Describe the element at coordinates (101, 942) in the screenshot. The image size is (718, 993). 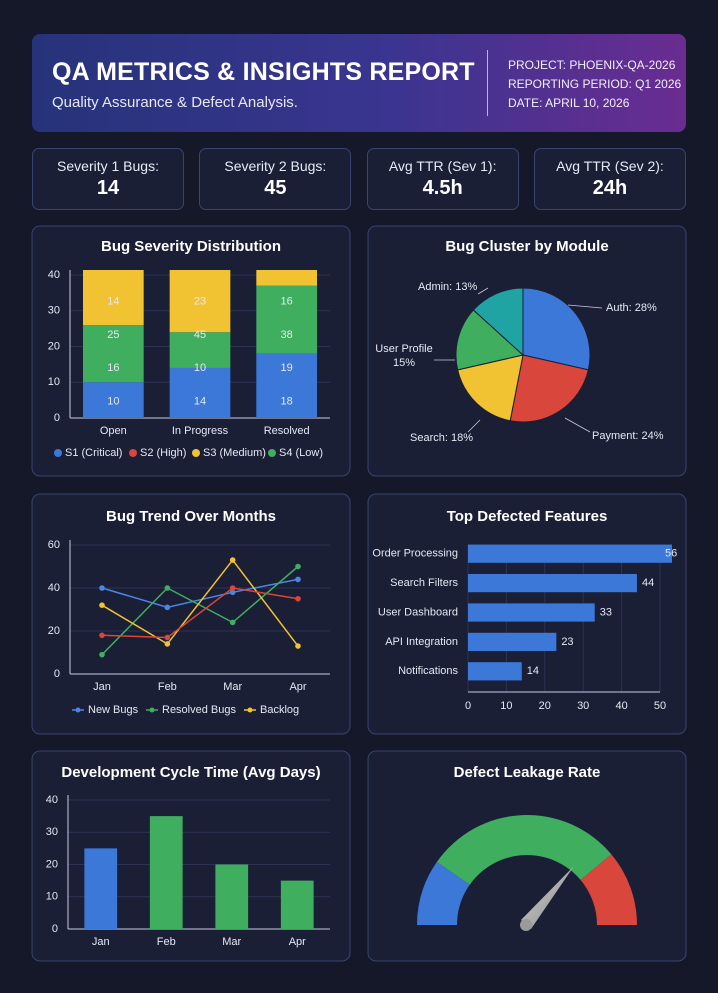
I see `x-tick-label: Jan` at that location.